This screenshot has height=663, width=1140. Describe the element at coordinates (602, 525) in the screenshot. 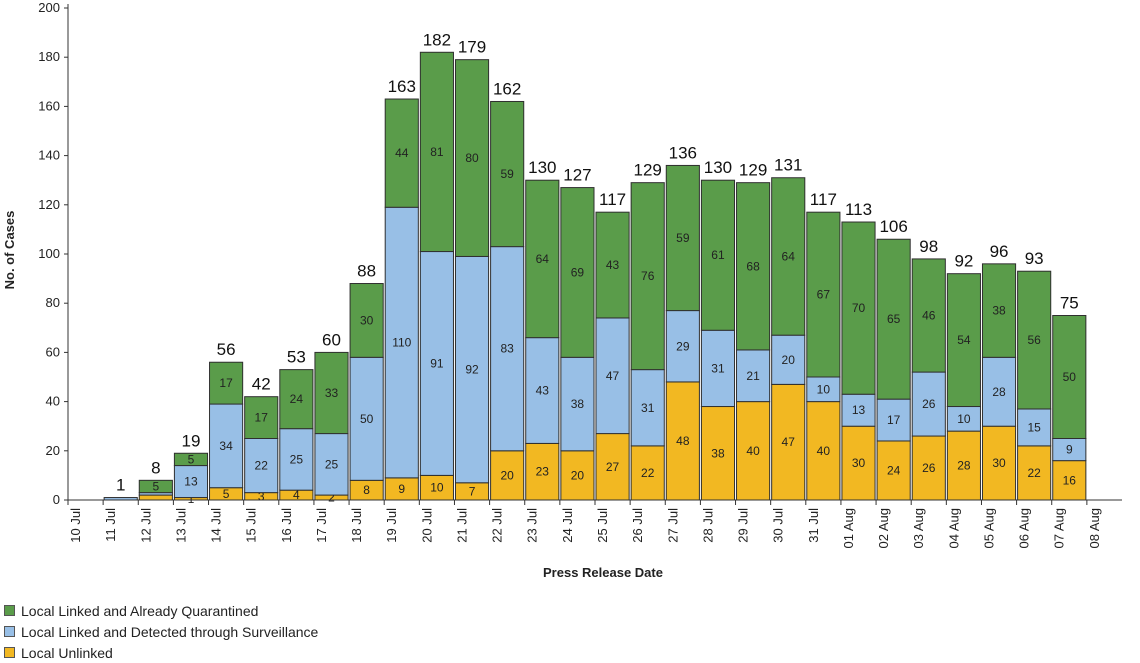

I see `x-tick-label: 25 Jul` at that location.